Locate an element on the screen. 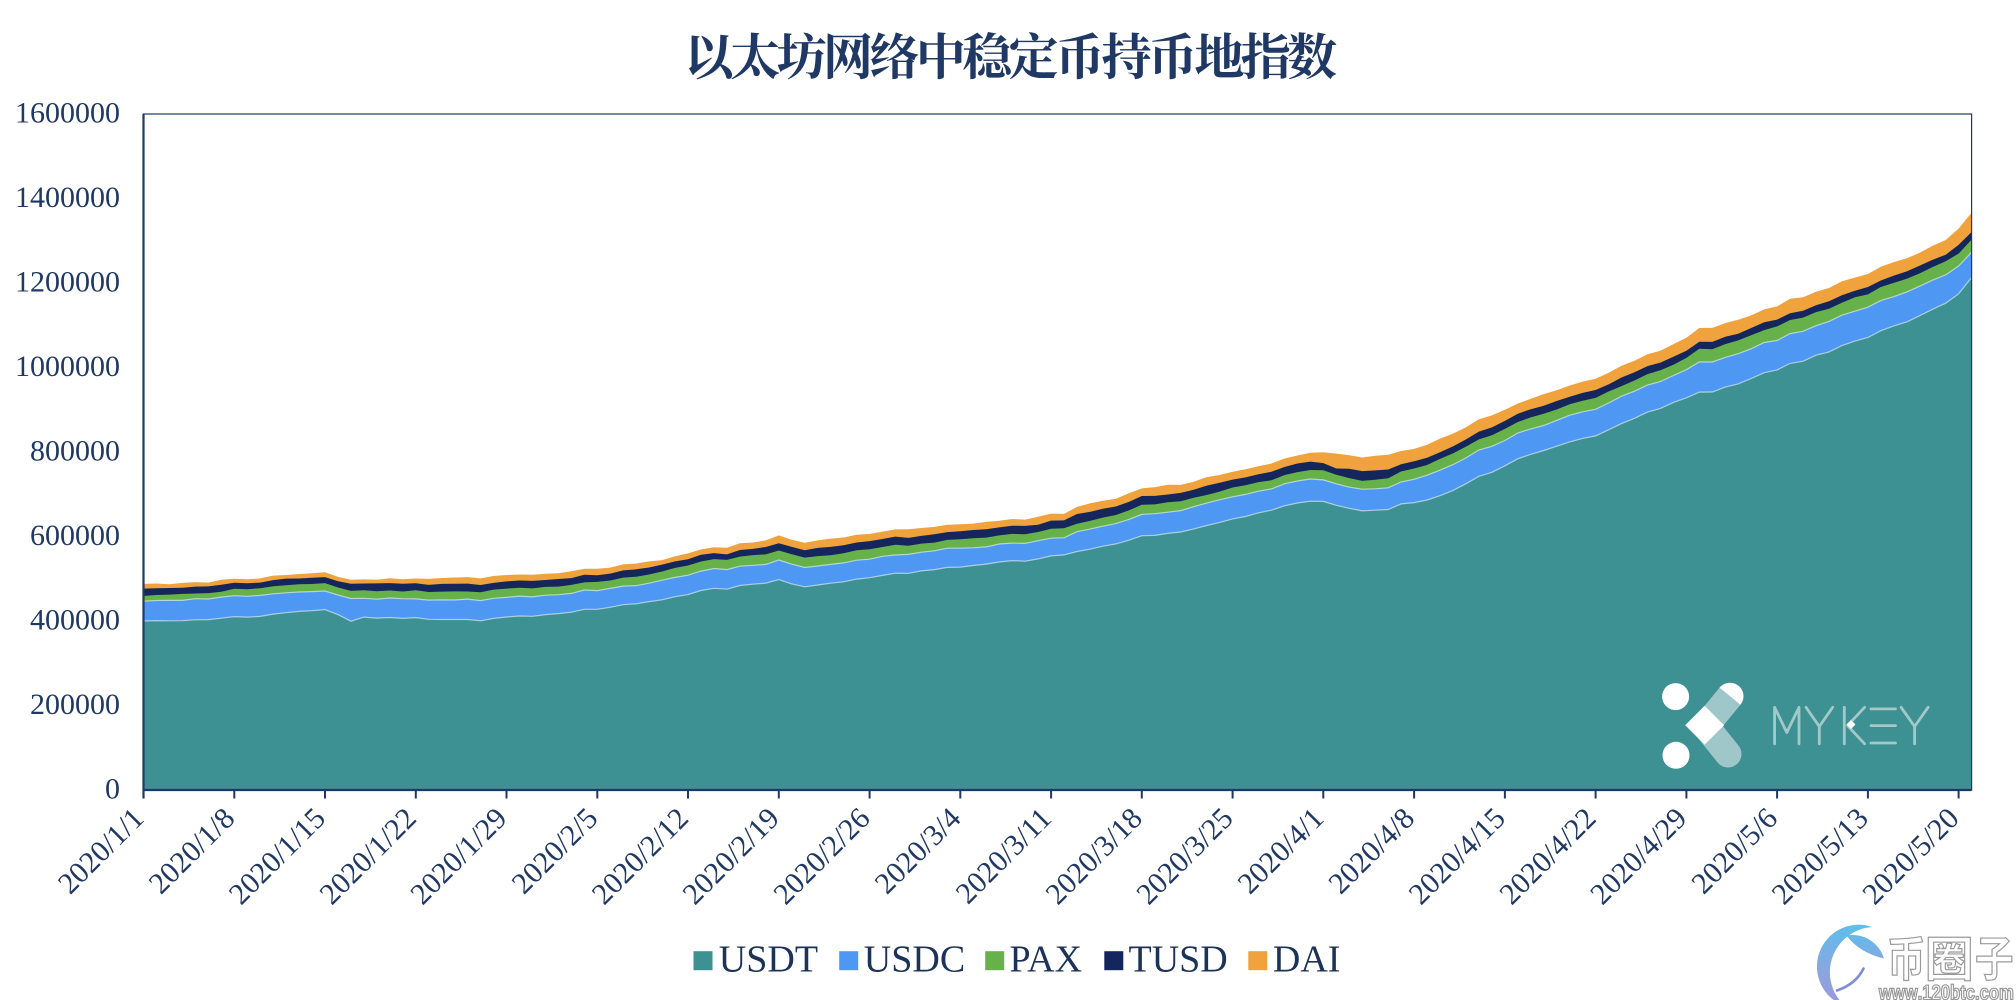  svg-text: PAX is located at coordinates (1046, 959).